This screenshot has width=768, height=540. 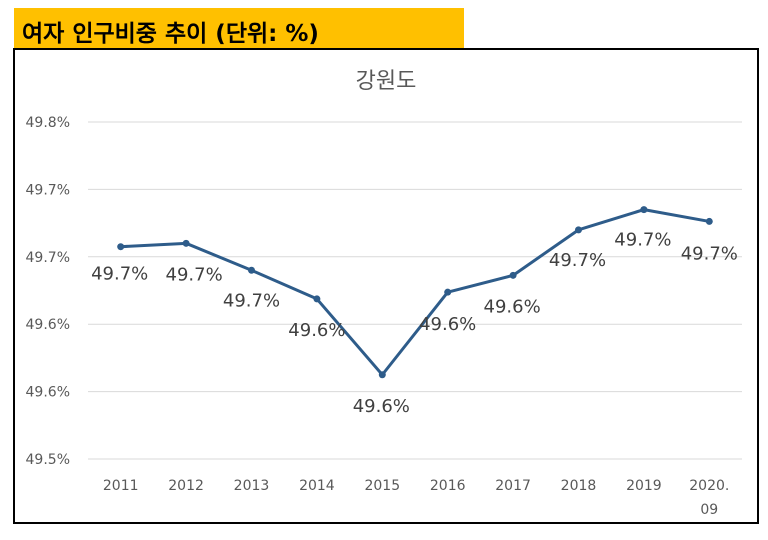 What do you see at coordinates (709, 510) in the screenshot?
I see `x-tick-label: 09` at bounding box center [709, 510].